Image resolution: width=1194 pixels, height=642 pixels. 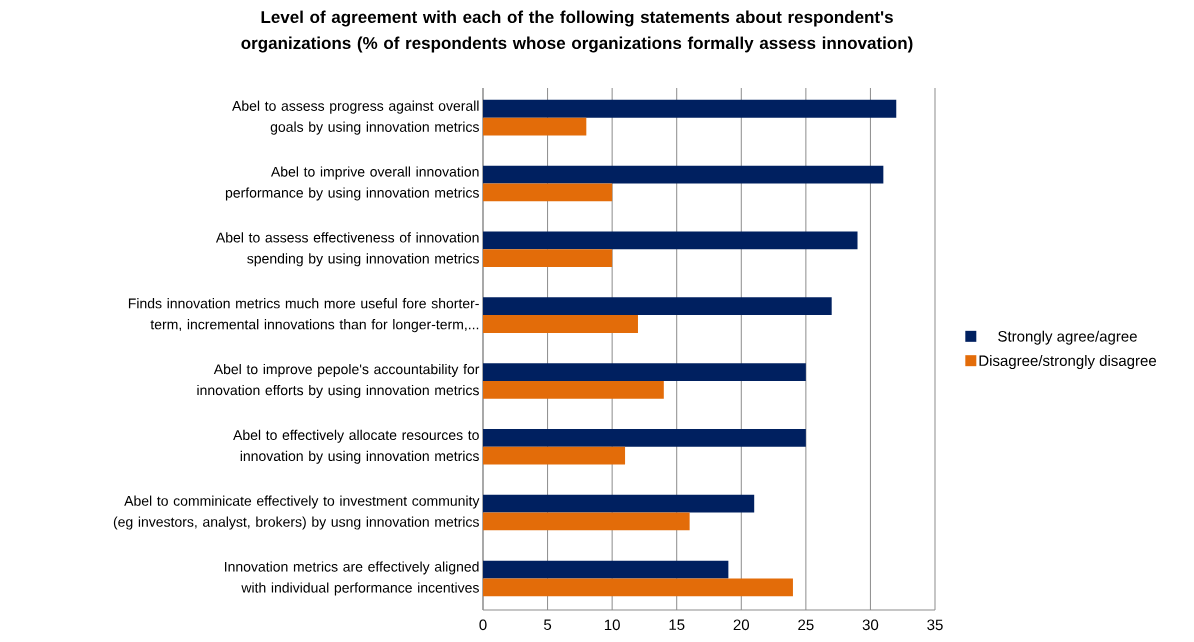 I want to click on y-tick-label: Abel to comminicate effectively to investment community (eg investors, analyst, brokers) by usng innovation metrics, so click(x=296, y=512).